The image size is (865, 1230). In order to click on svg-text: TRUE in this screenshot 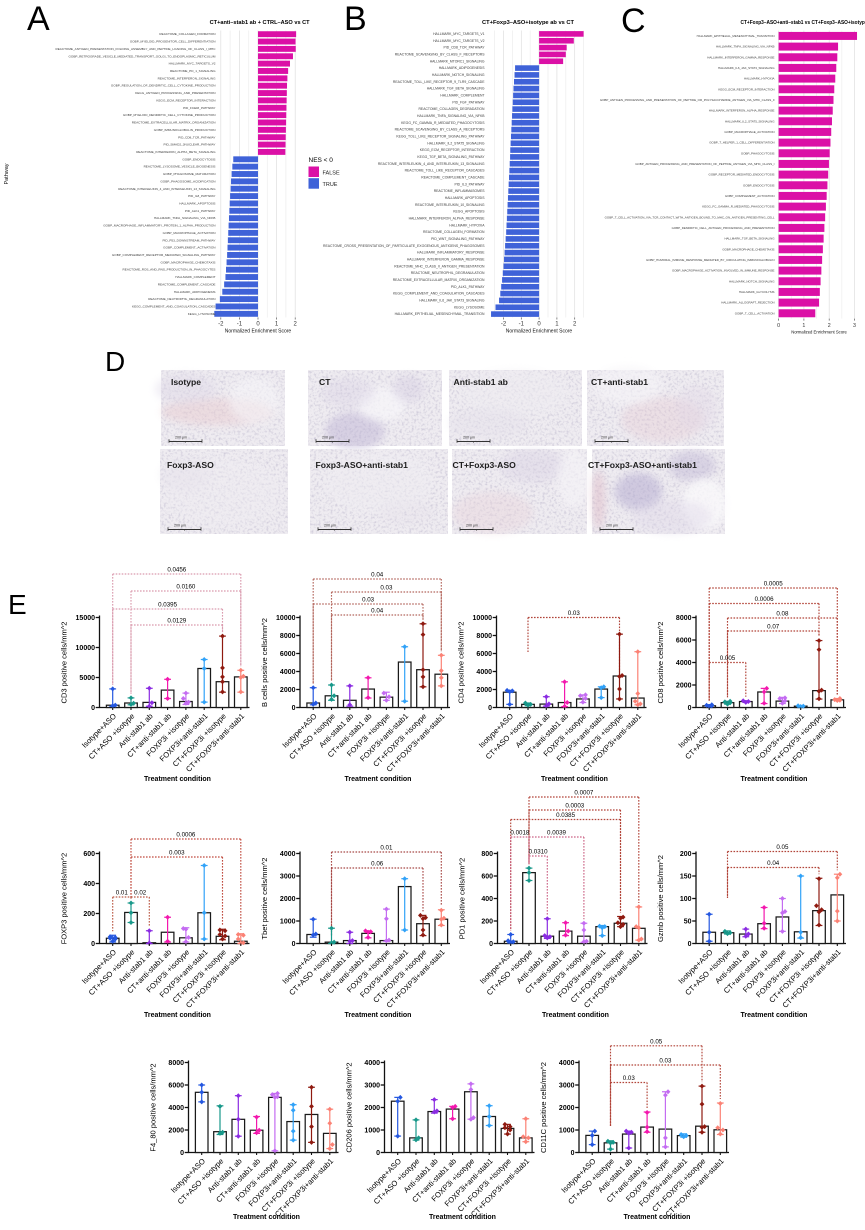, I will do `click(330, 185)`.